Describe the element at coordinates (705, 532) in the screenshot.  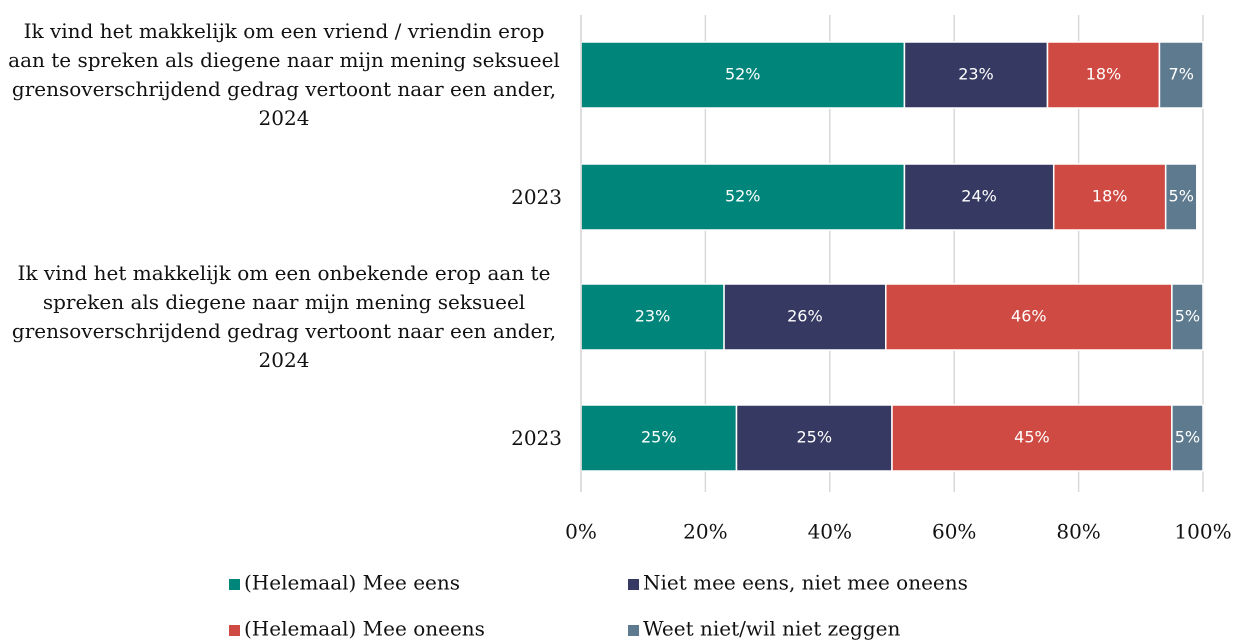
I see `x-tick-label: 20%` at that location.